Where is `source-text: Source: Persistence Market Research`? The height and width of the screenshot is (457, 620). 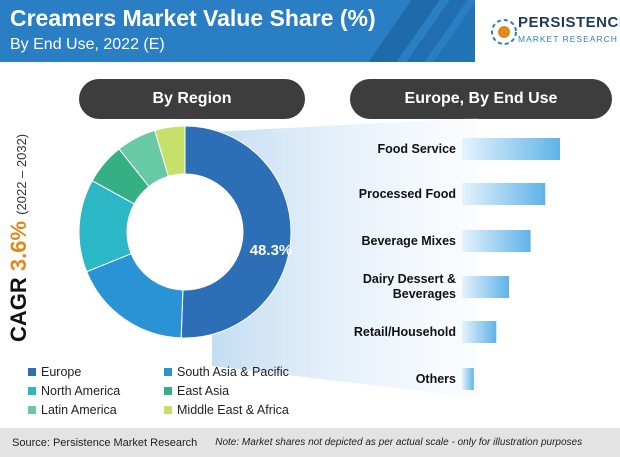
source-text: Source: Persistence Market Research is located at coordinates (105, 442).